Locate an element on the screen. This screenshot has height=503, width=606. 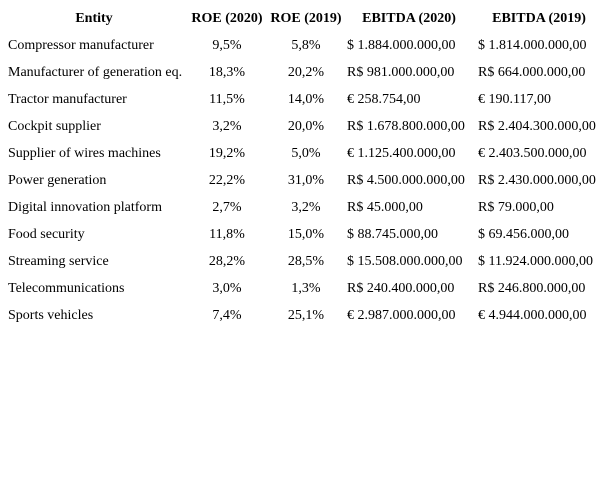
cell-roe-2019: 14,0% is located at coordinates (306, 99).